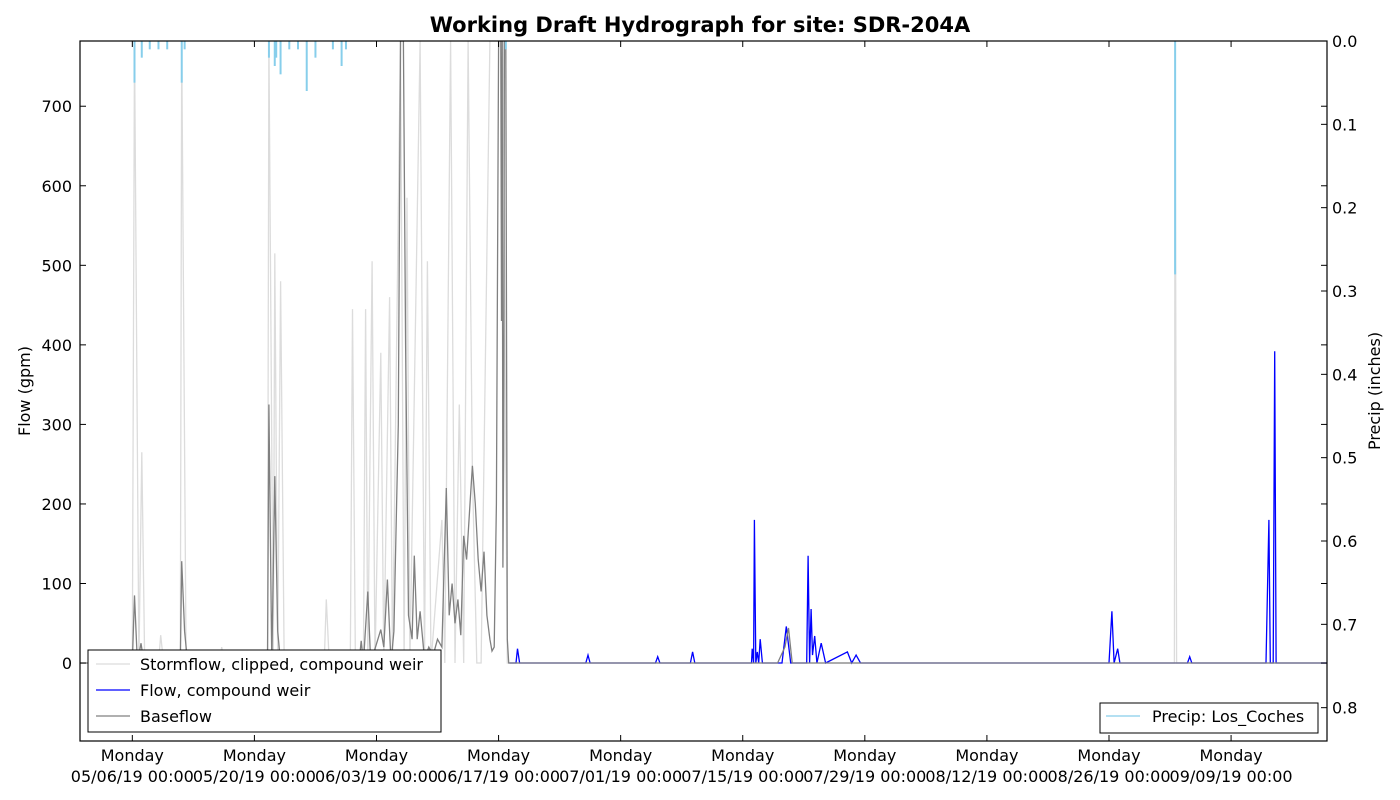  What do you see at coordinates (1374, 391) in the screenshot?
I see `y2-axis-label: Precip (inches)` at bounding box center [1374, 391].